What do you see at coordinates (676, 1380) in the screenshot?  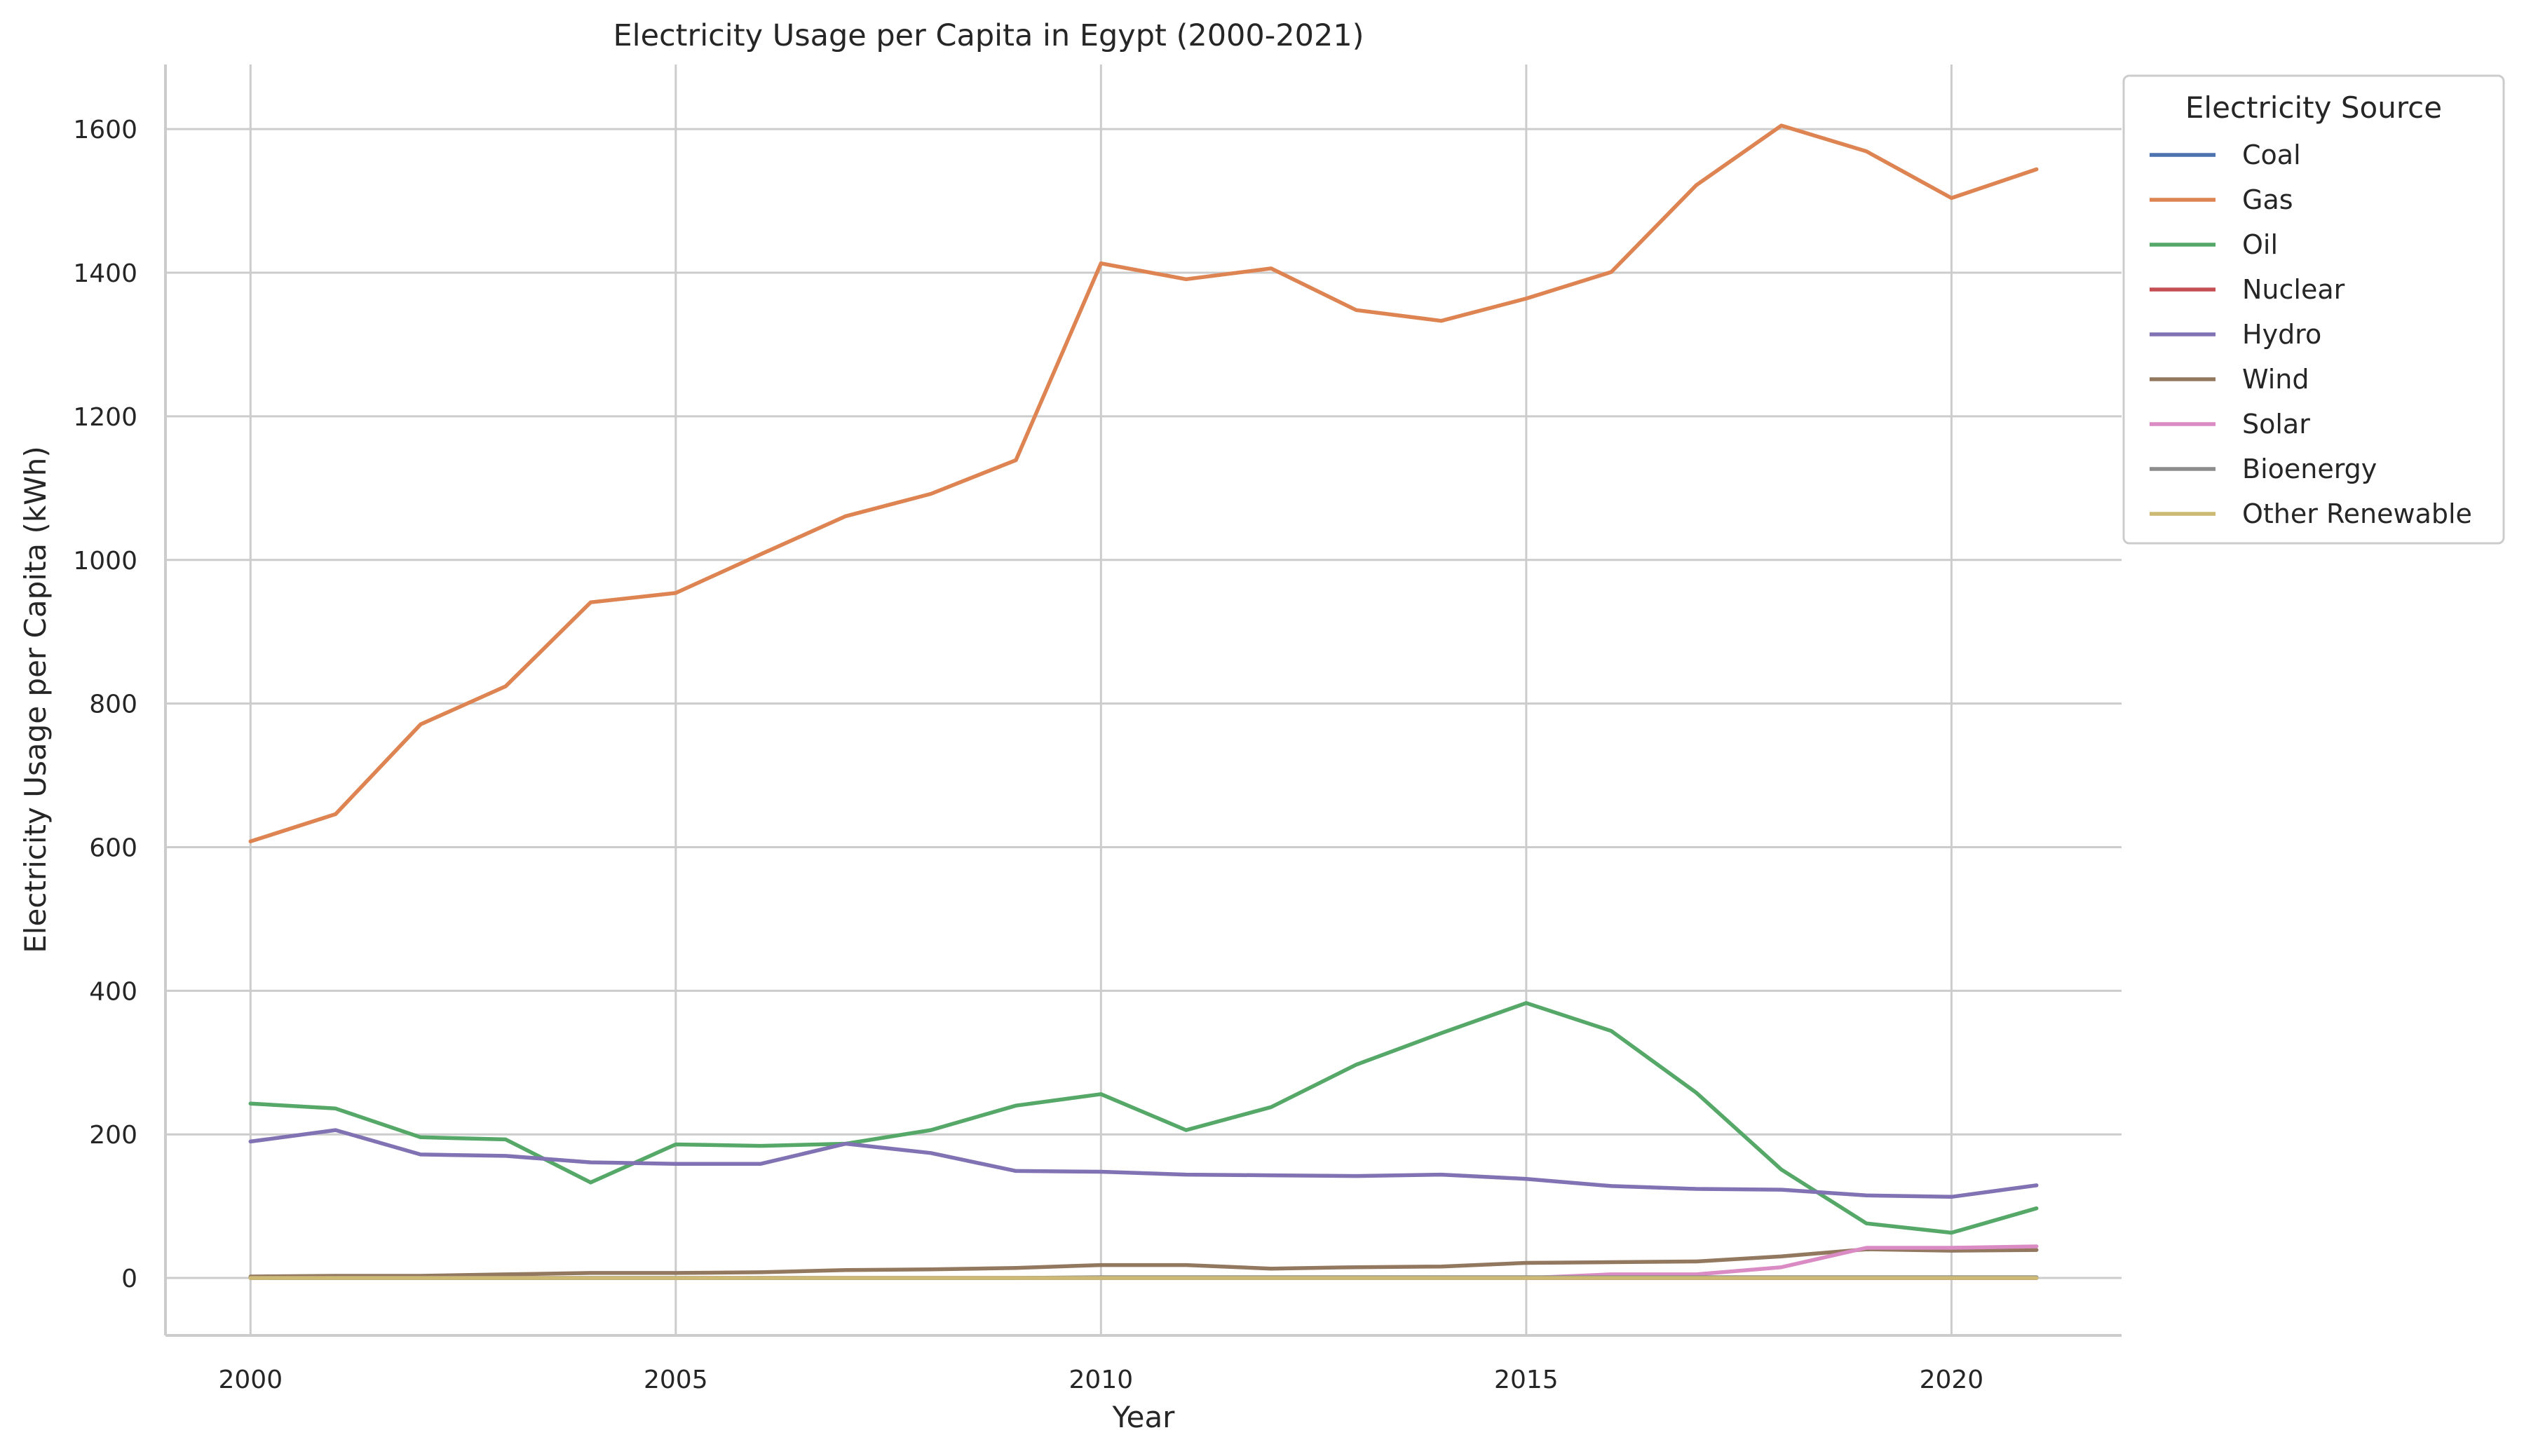 I see `x-tick-label: 2005` at bounding box center [676, 1380].